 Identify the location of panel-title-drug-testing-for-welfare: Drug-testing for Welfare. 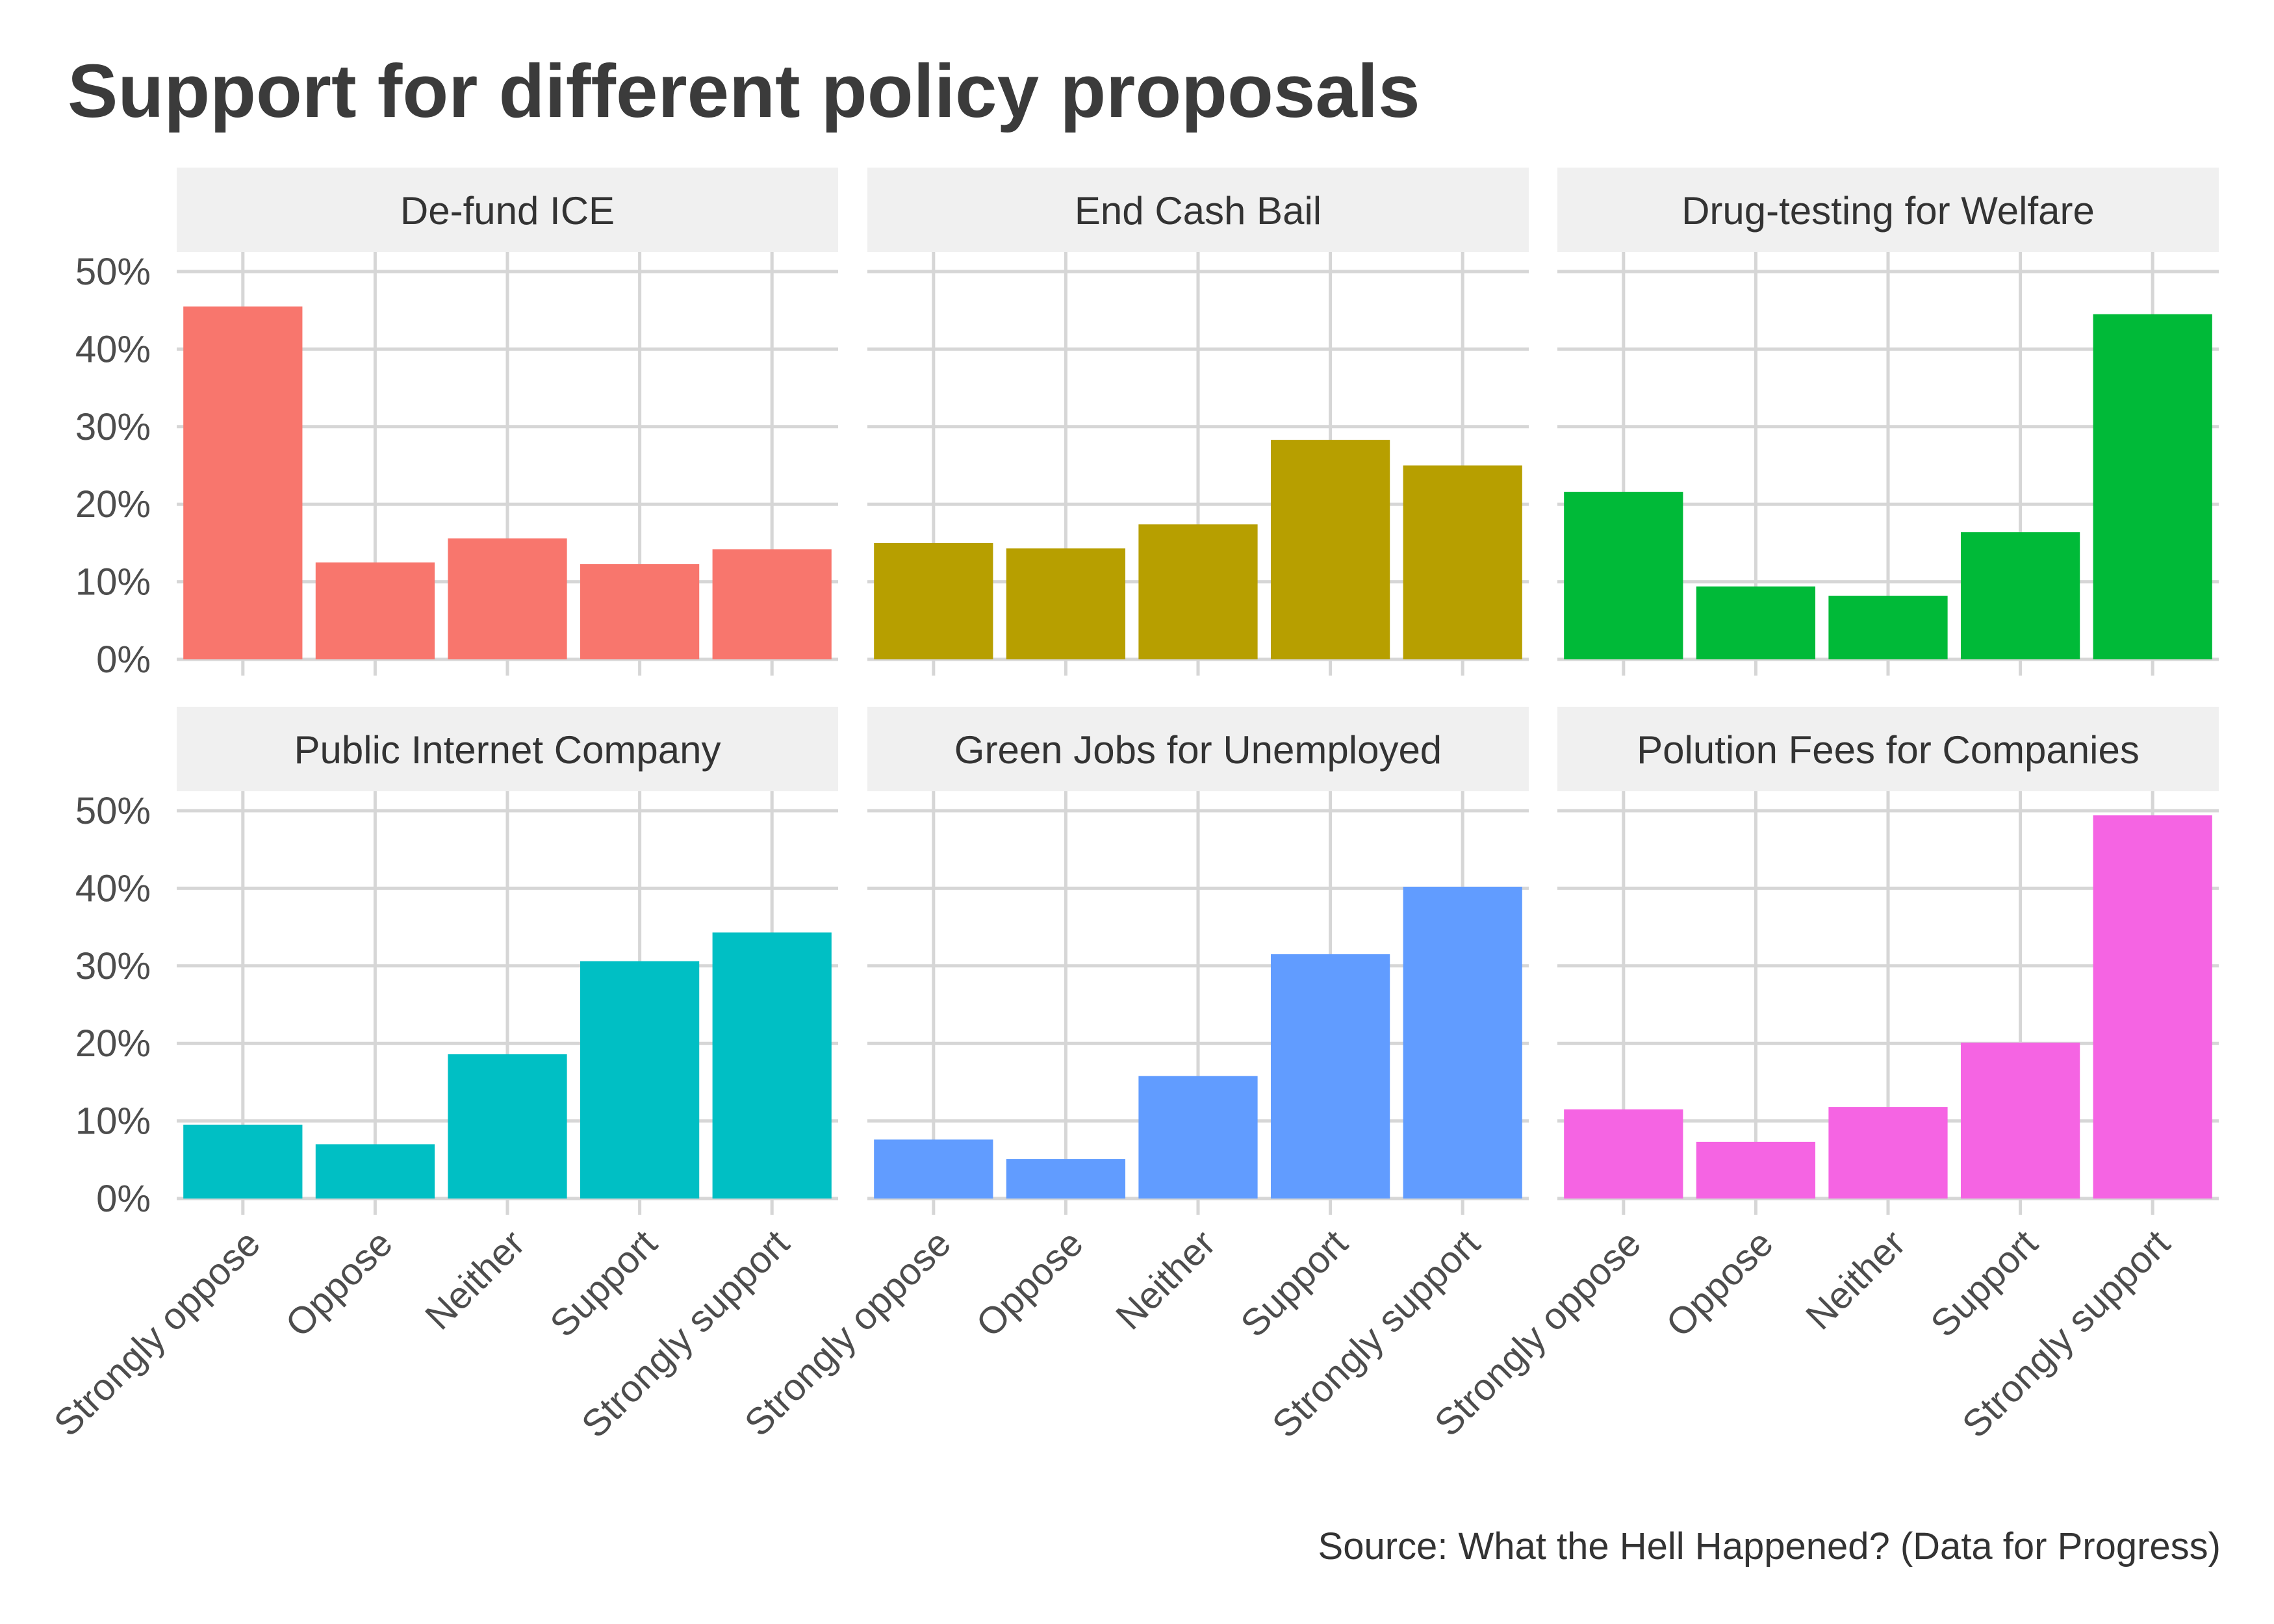
(1888, 211).